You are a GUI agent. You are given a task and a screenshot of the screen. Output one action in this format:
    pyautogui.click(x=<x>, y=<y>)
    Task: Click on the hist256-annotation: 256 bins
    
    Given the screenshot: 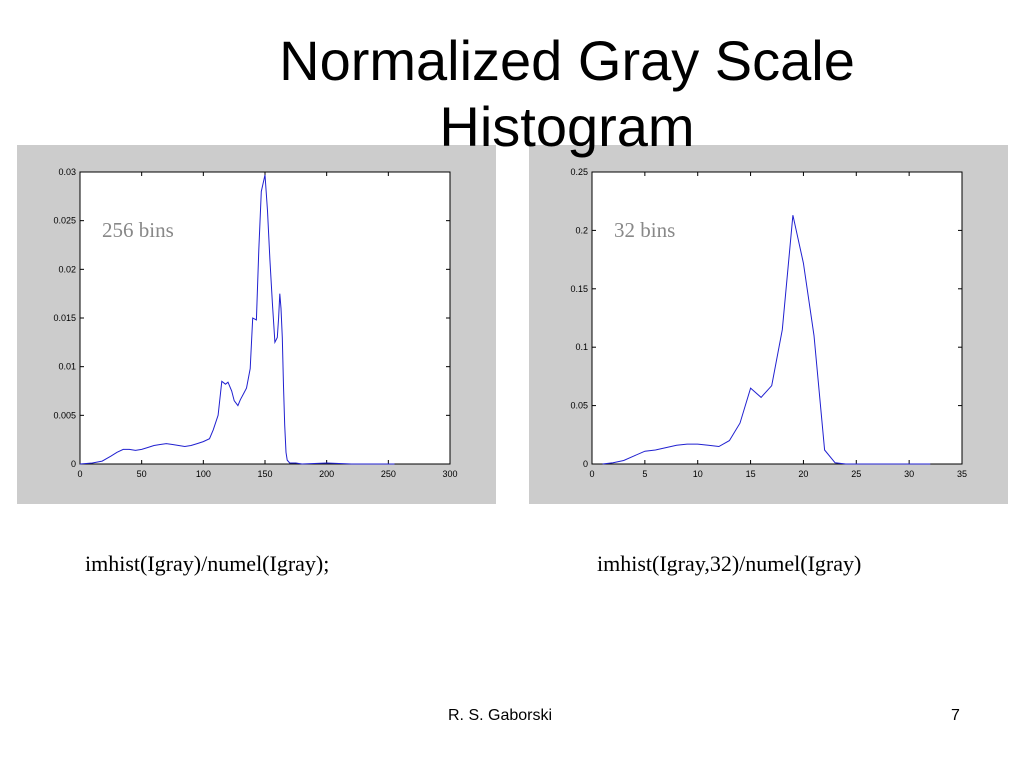 What is the action you would take?
    pyautogui.click(x=138, y=230)
    